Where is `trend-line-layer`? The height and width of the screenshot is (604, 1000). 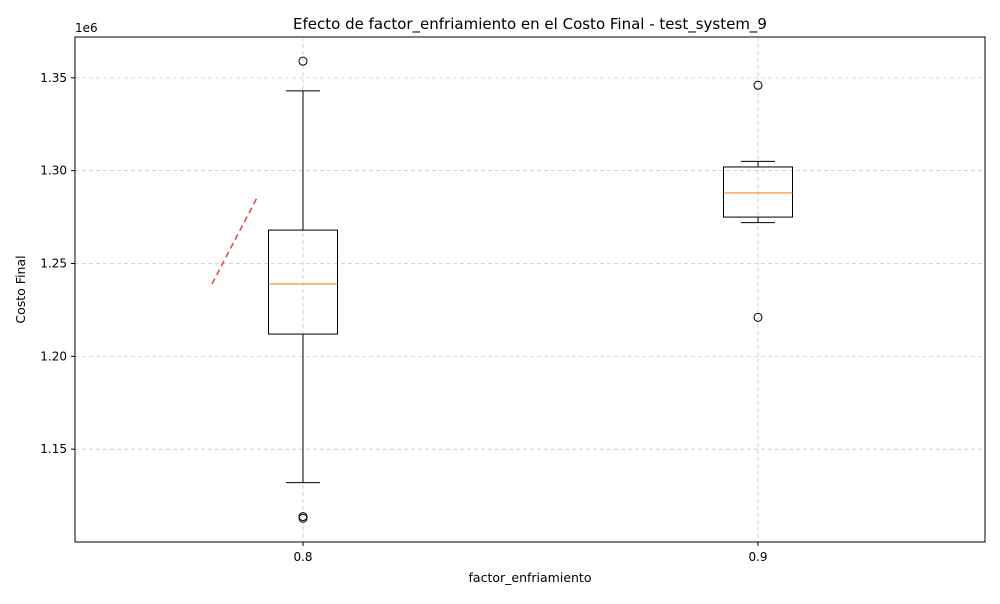 trend-line-layer is located at coordinates (235, 240).